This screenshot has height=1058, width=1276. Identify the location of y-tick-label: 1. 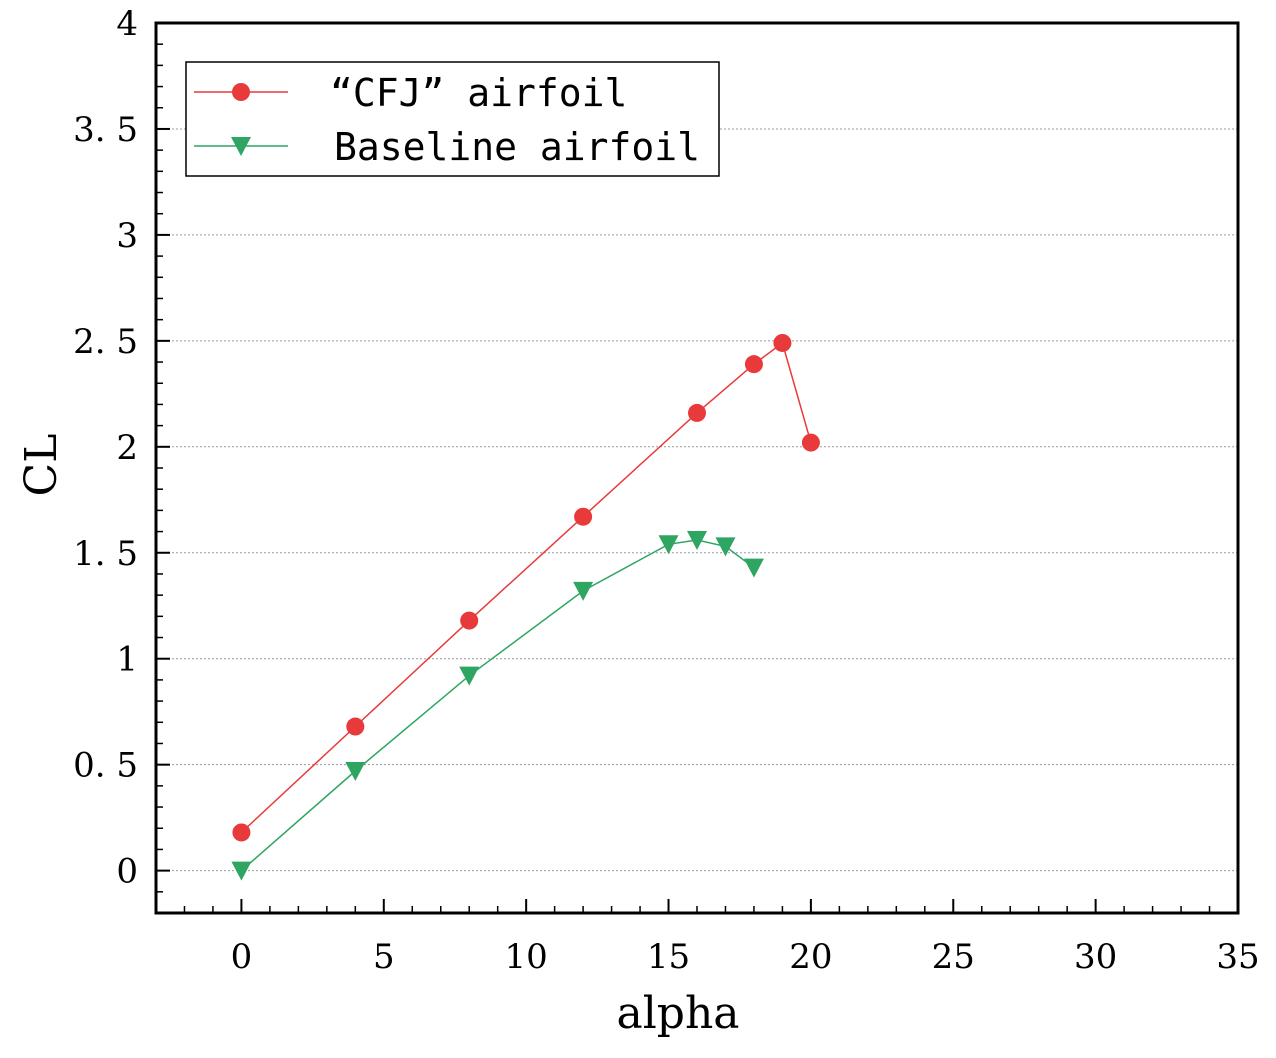
(127, 660).